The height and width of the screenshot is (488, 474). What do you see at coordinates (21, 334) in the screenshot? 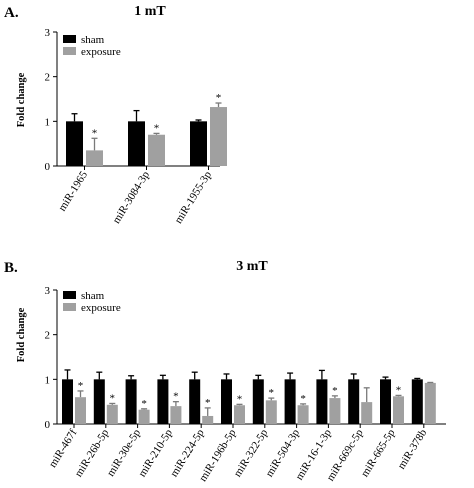
I see `y-axis-label-b: Fold change` at bounding box center [21, 334].